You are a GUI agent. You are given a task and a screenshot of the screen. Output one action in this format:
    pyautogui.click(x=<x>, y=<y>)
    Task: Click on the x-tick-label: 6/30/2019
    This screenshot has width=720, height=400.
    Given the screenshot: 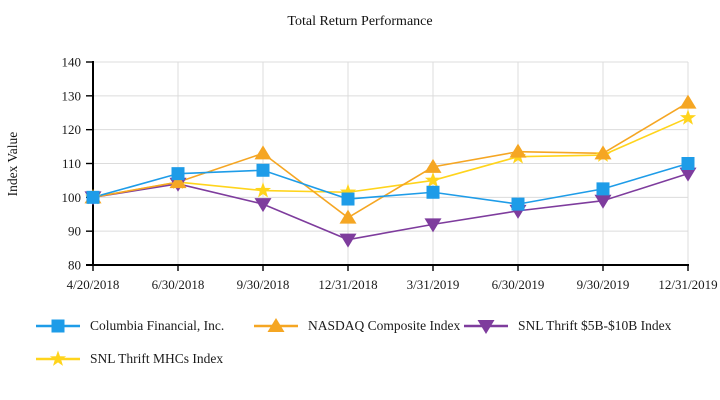 What is the action you would take?
    pyautogui.click(x=518, y=284)
    